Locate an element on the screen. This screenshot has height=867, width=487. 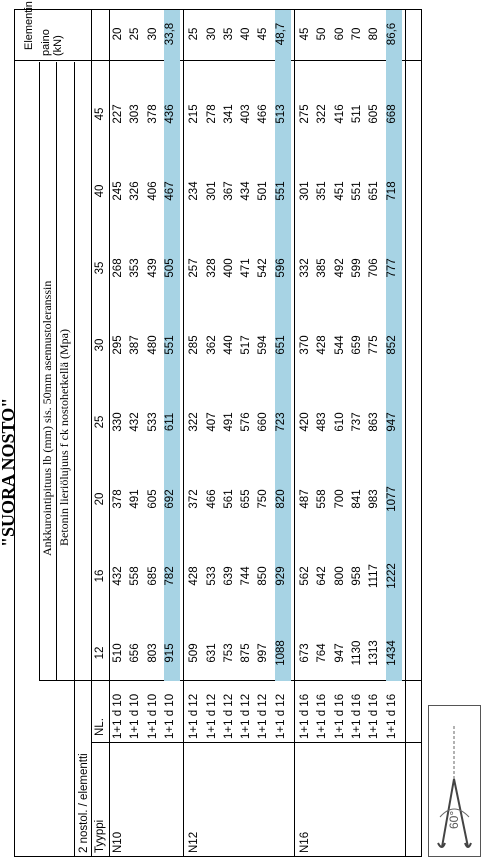
strength-header: 25 is located at coordinates (100, 422).